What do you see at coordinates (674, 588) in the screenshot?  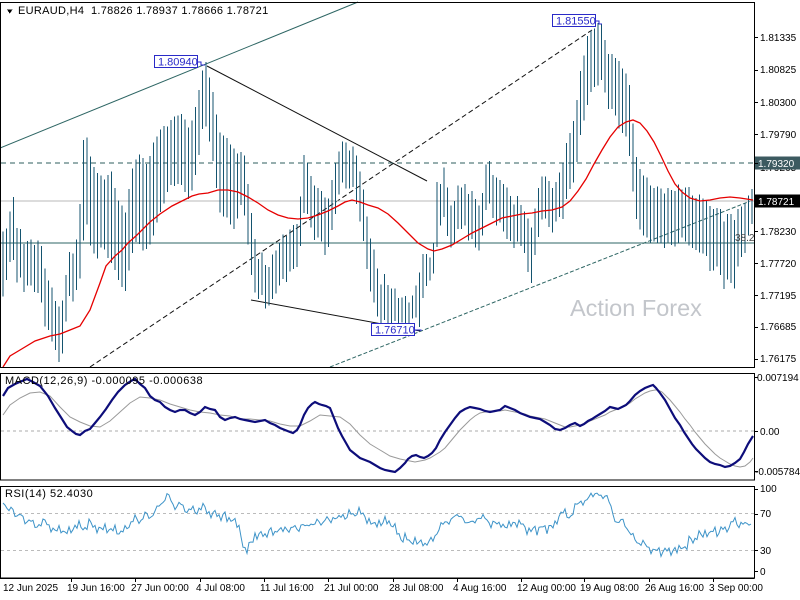 I see `svg-text: 26 Aug 16:00` at bounding box center [674, 588].